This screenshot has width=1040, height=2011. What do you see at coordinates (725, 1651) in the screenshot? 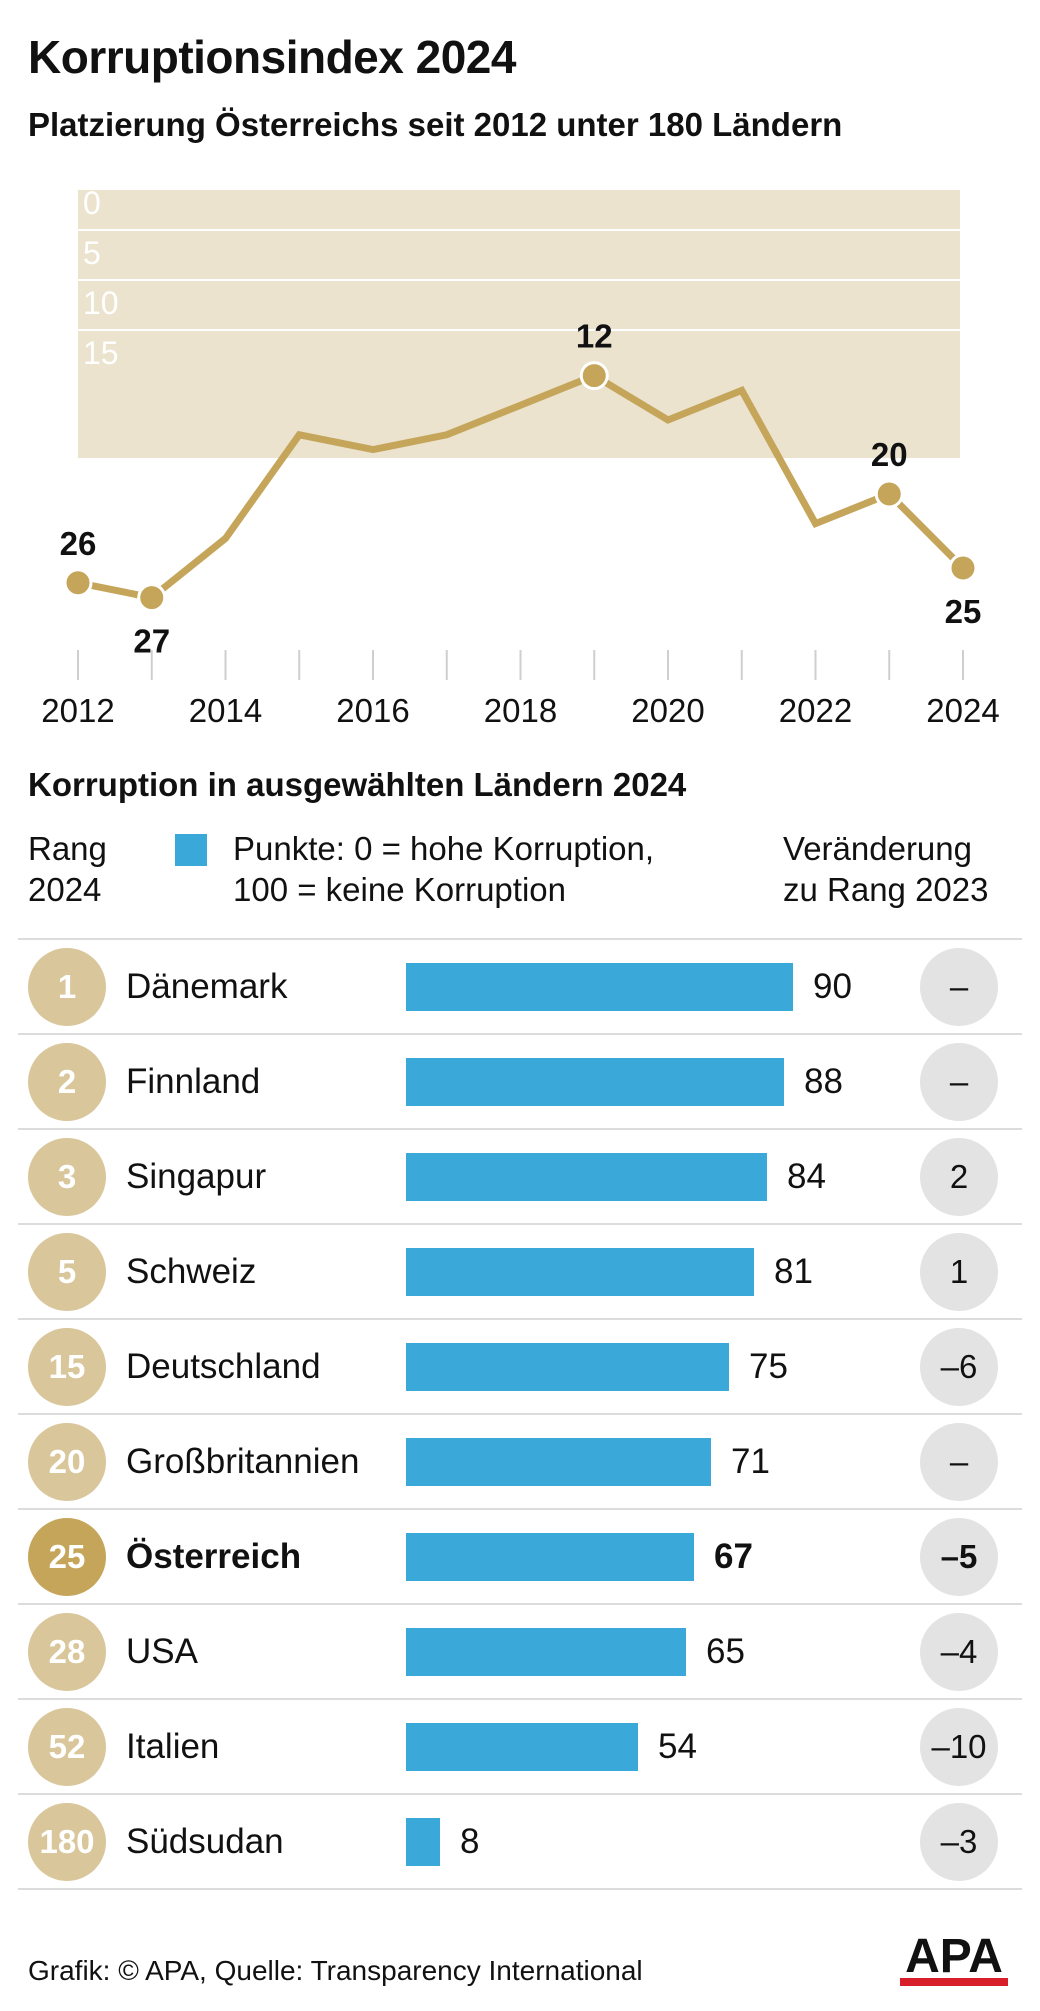
I see `score-value: 65` at bounding box center [725, 1651].